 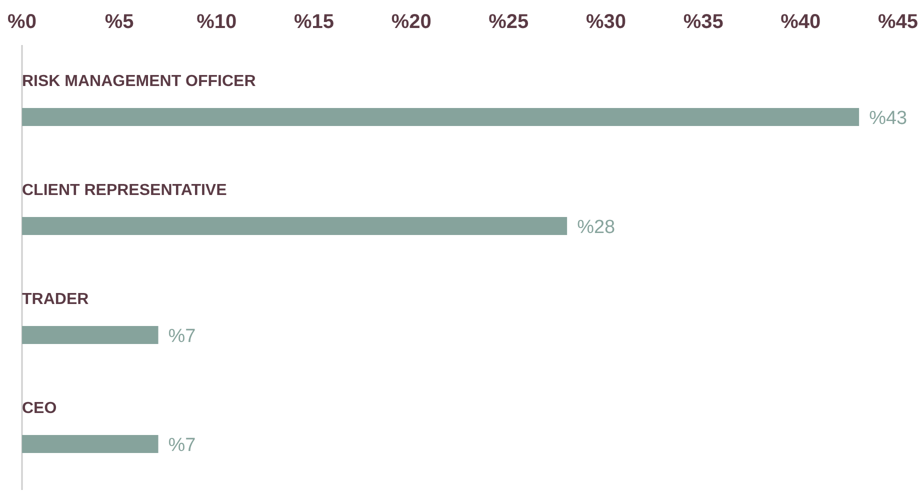 I want to click on data-label: %43, so click(x=888, y=118).